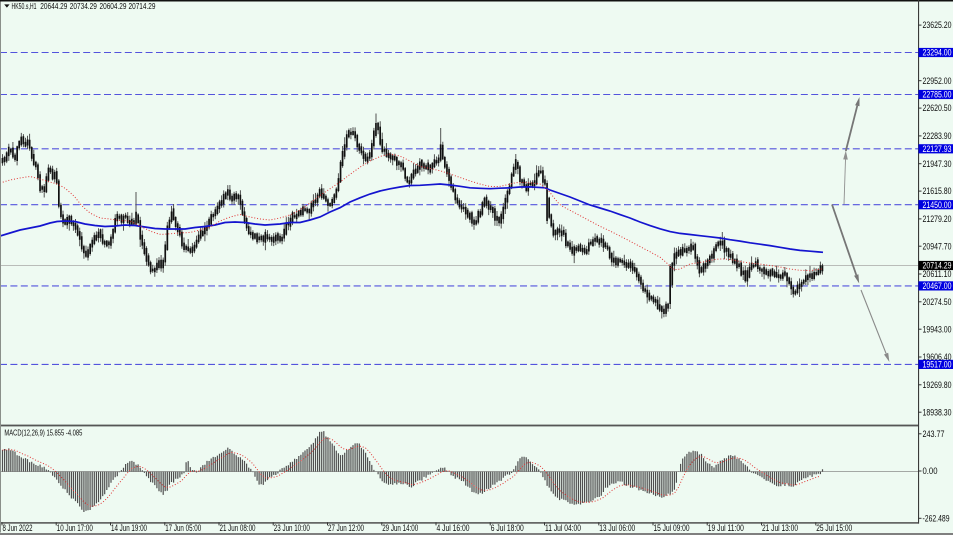 The width and height of the screenshot is (953, 535). I want to click on svg-text: 10 Jun 17:00, so click(75, 528).